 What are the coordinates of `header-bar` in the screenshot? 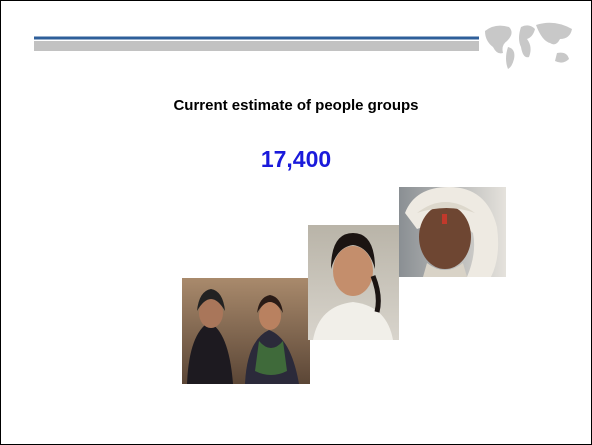 It's located at (256, 46).